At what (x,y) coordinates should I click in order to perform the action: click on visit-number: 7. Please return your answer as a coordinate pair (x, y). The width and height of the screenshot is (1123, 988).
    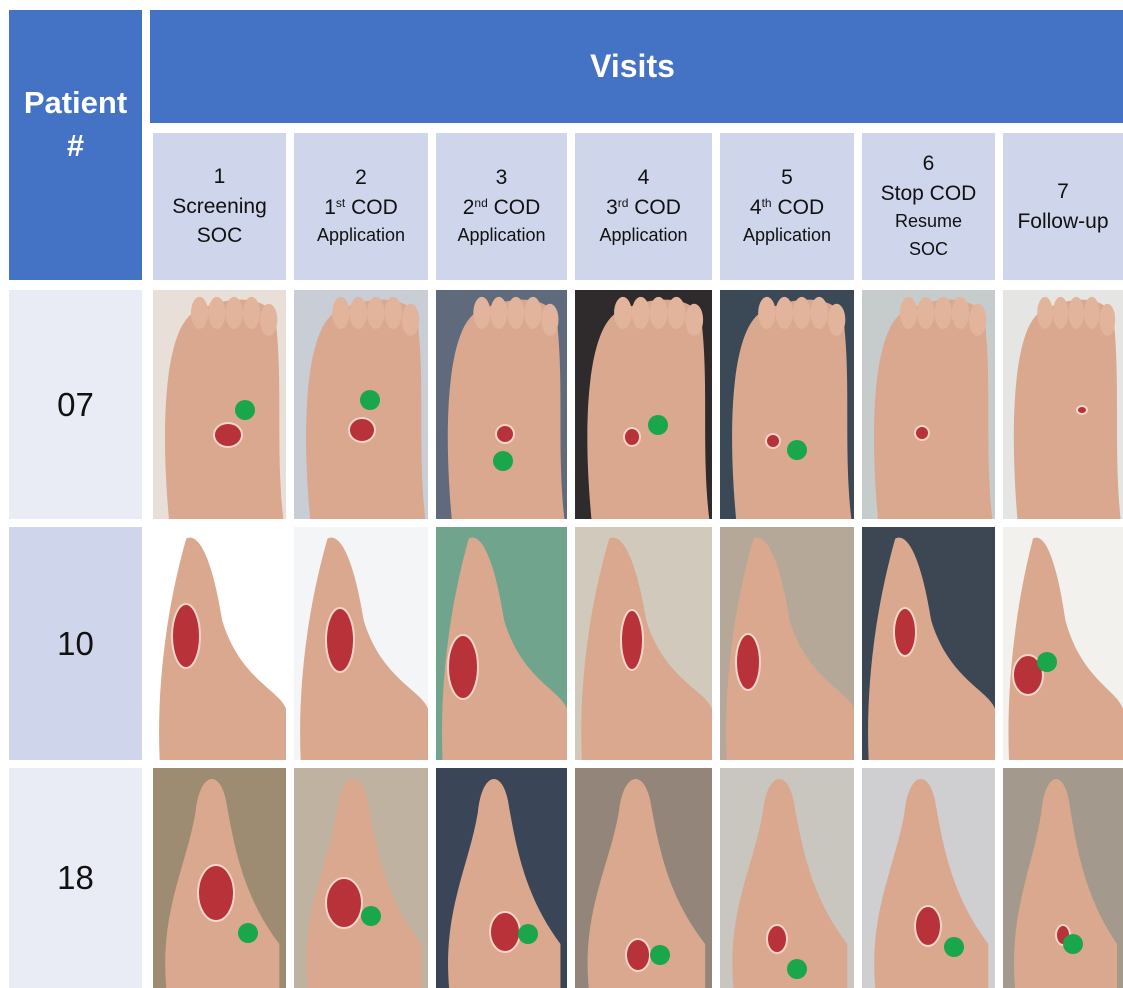
    Looking at the image, I should click on (1063, 192).